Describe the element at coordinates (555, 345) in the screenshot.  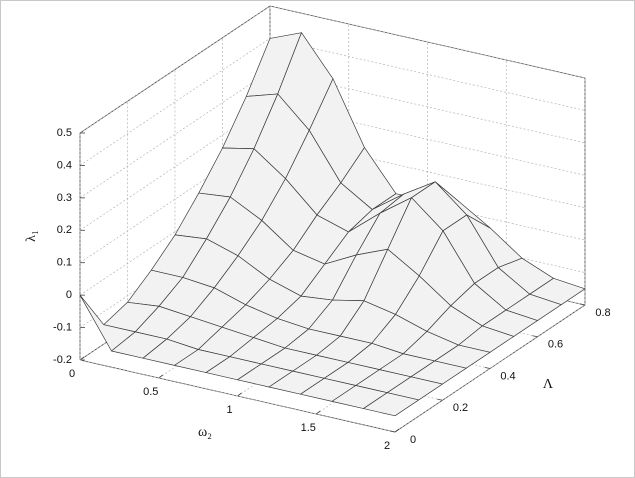
I see `y-tick-label: 0.6` at that location.